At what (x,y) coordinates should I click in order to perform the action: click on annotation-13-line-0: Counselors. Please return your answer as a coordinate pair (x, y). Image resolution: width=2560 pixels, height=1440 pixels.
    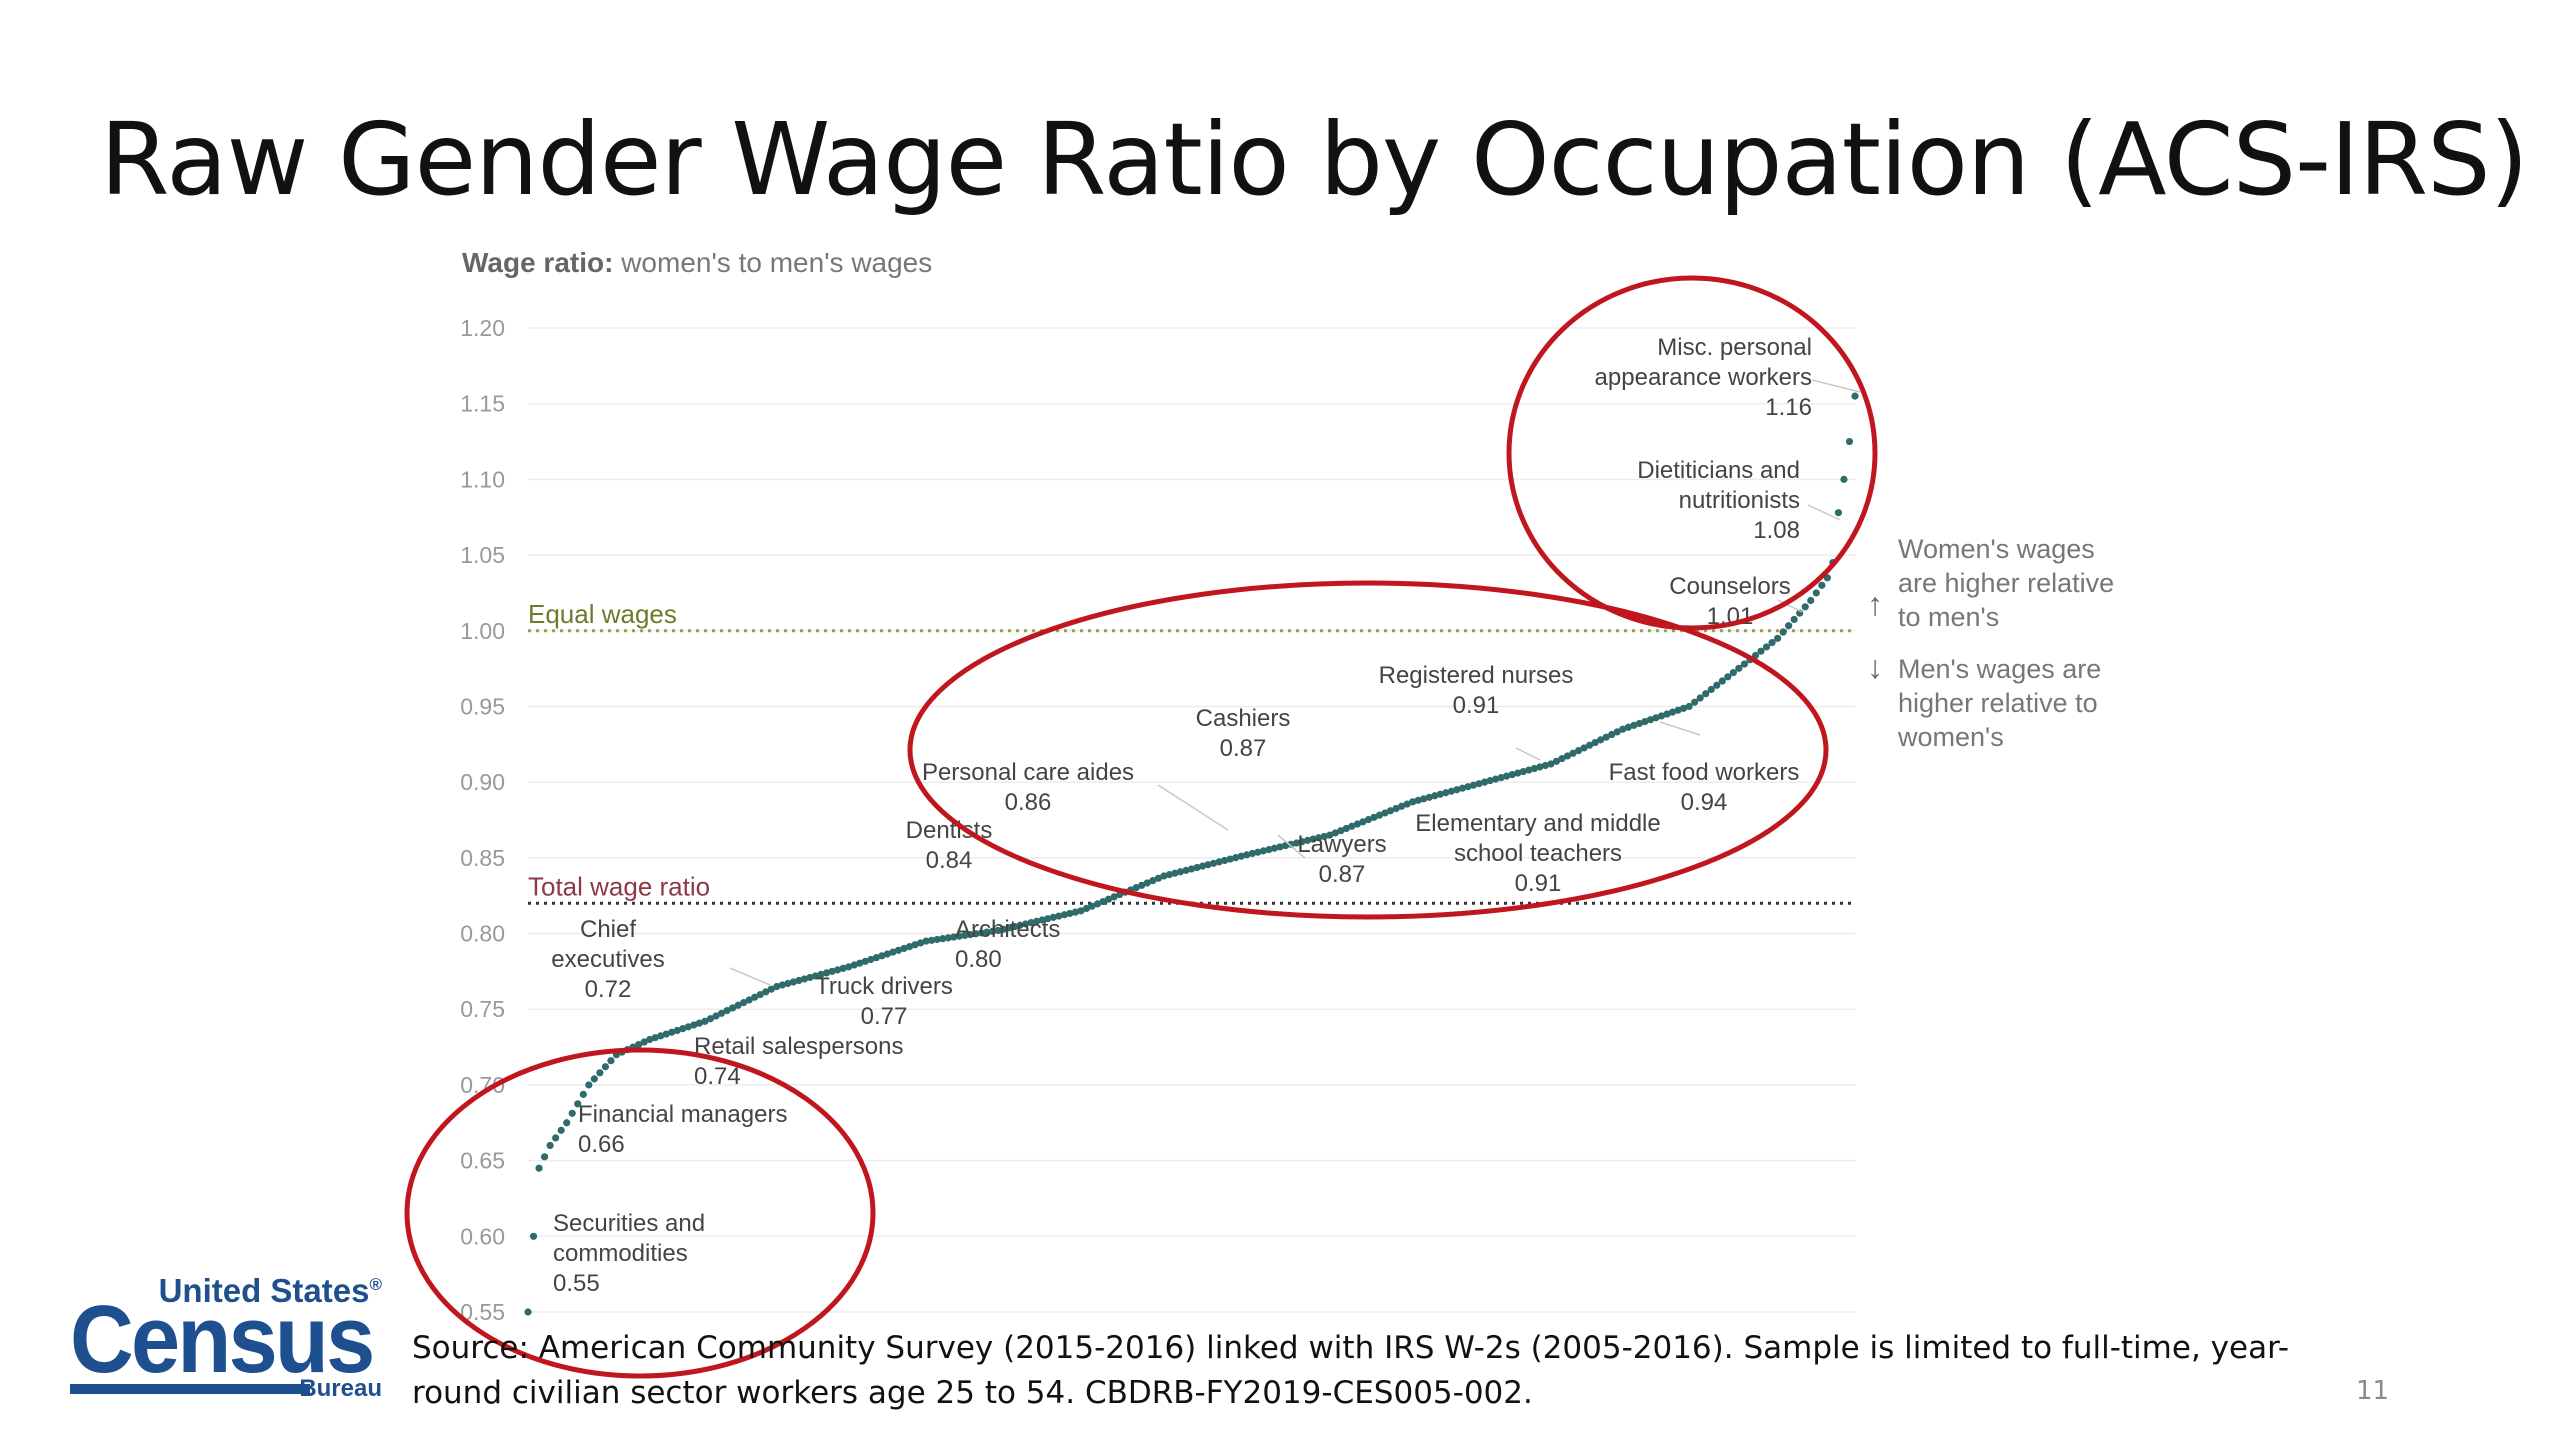
    Looking at the image, I should click on (1729, 586).